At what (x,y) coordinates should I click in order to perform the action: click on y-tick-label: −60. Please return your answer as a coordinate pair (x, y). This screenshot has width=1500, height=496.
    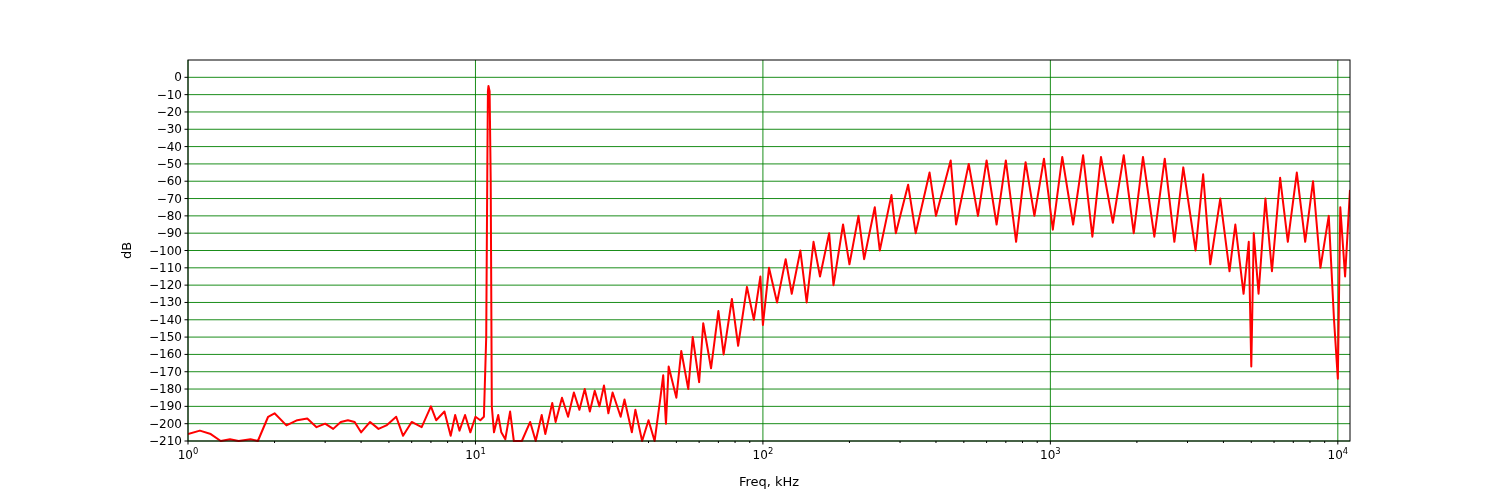
    Looking at the image, I should click on (169, 181).